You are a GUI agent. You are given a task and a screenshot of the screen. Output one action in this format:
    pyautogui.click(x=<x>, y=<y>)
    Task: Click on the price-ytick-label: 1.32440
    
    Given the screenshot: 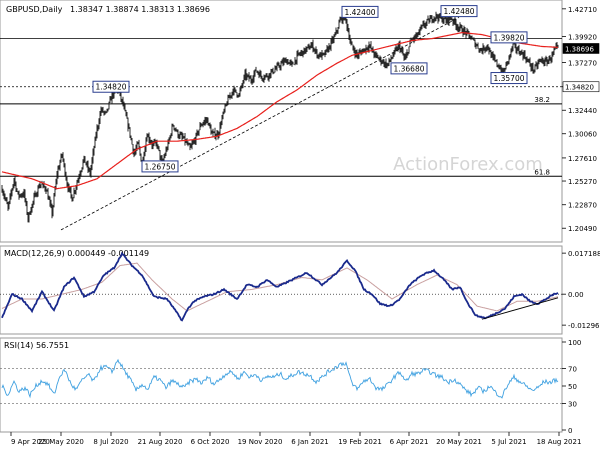 What is the action you would take?
    pyautogui.click(x=582, y=111)
    